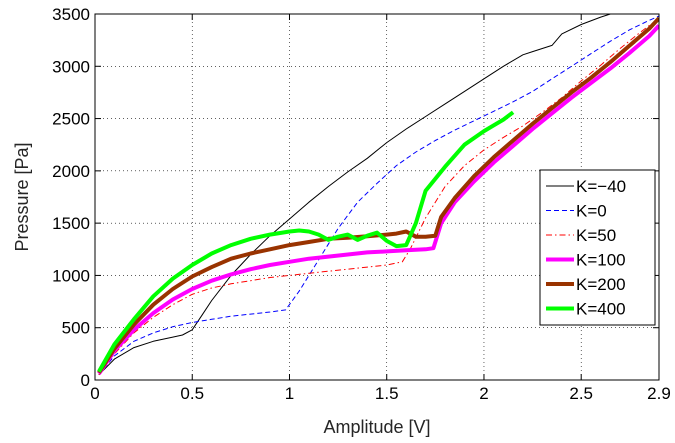  Describe the element at coordinates (601, 186) in the screenshot. I see `legend-label-0: K=−40` at that location.